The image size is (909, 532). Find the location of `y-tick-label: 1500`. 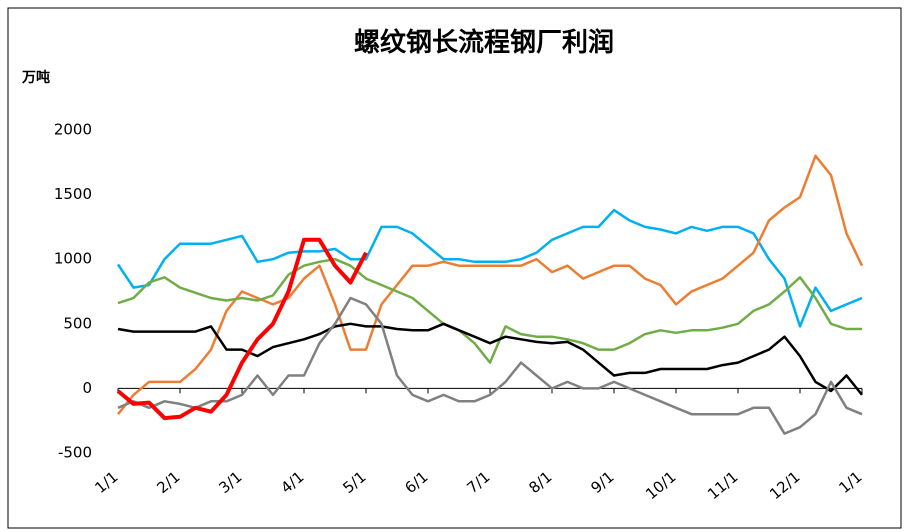

y-tick-label: 1500 is located at coordinates (73, 194).